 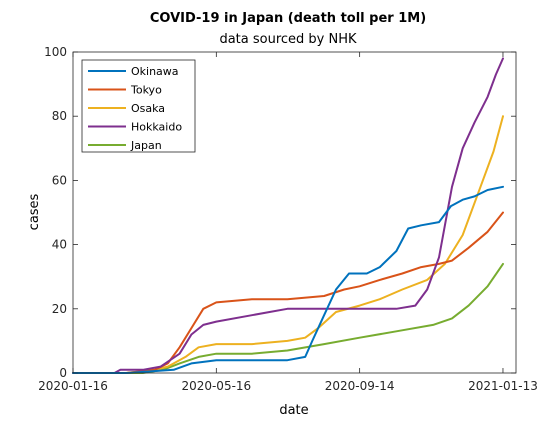 I want to click on chart-subtitle: data sourced by NHK, so click(x=288, y=39).